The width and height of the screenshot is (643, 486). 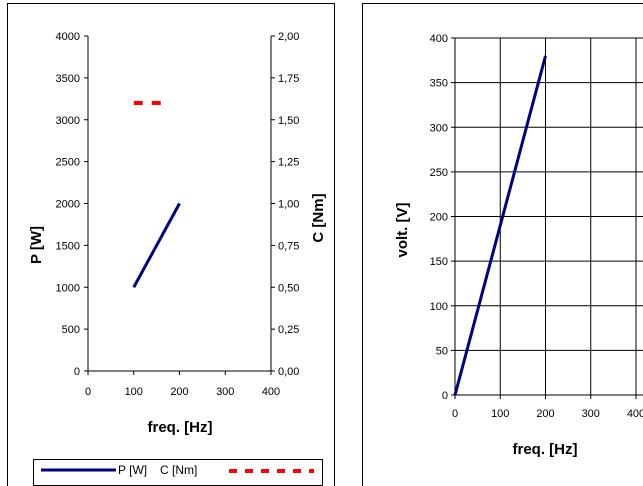 I want to click on legend-label-p: P [W], so click(x=132, y=470).